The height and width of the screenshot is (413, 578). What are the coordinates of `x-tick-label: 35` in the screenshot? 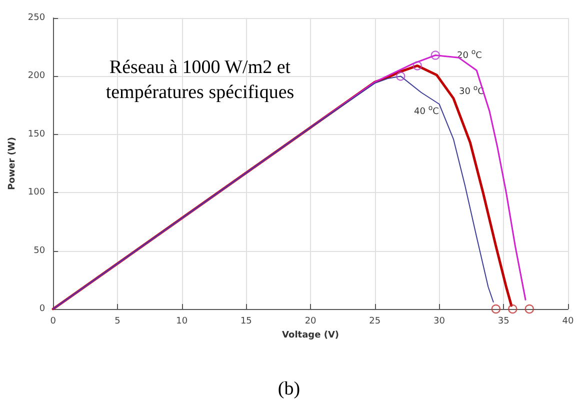 It's located at (504, 321).